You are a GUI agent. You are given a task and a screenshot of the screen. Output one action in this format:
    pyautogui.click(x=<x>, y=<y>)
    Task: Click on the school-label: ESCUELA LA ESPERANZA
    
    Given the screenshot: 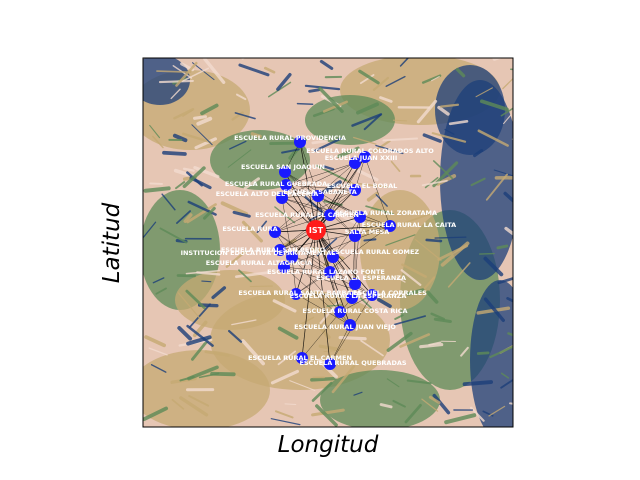 What is the action you would take?
    pyautogui.click(x=361, y=278)
    